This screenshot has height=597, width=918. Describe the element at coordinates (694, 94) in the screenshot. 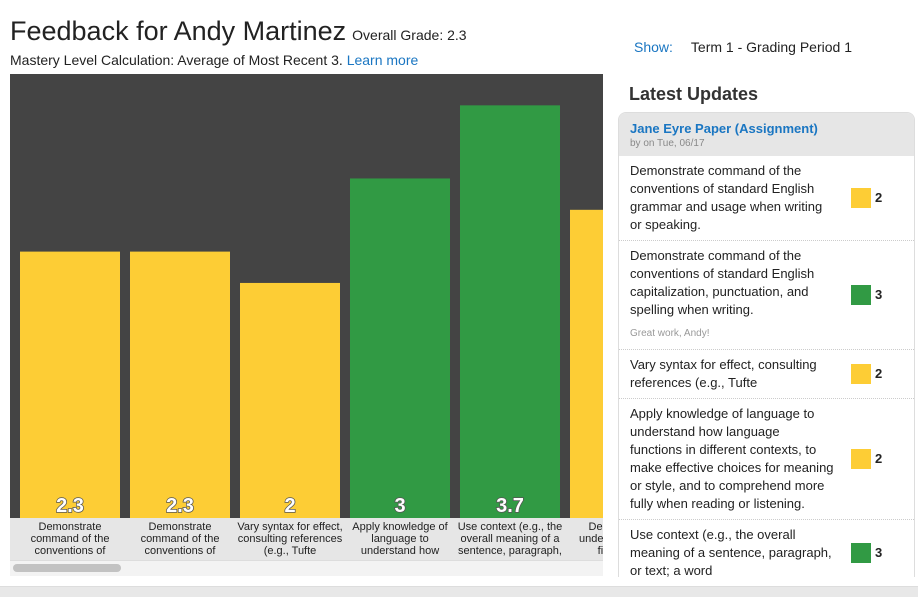

I see `latest-updates-heading: Latest Updates` at that location.